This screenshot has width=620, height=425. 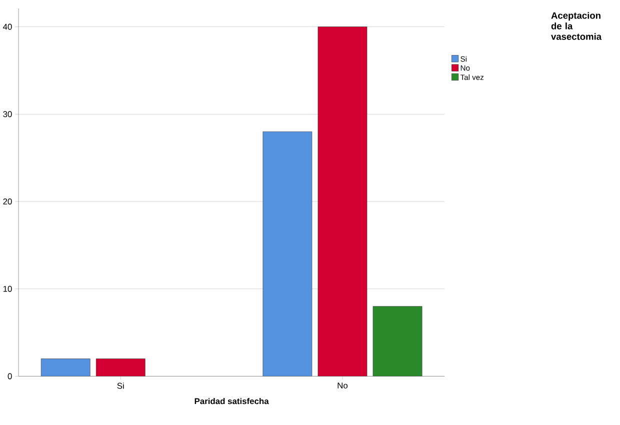 I want to click on y-tick-label: 0, so click(x=10, y=376).